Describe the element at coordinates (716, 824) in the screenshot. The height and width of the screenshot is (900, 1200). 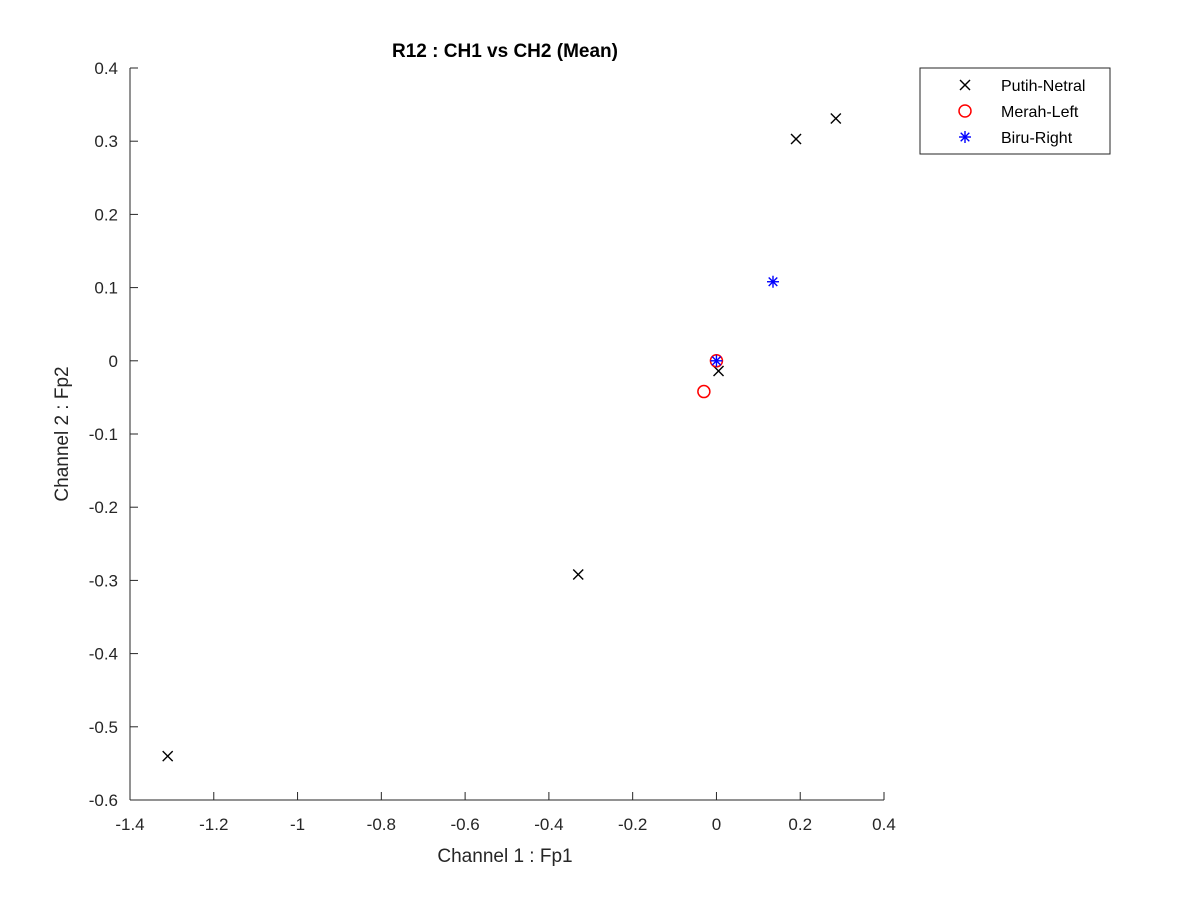
I see `x-tick-label: 0` at that location.